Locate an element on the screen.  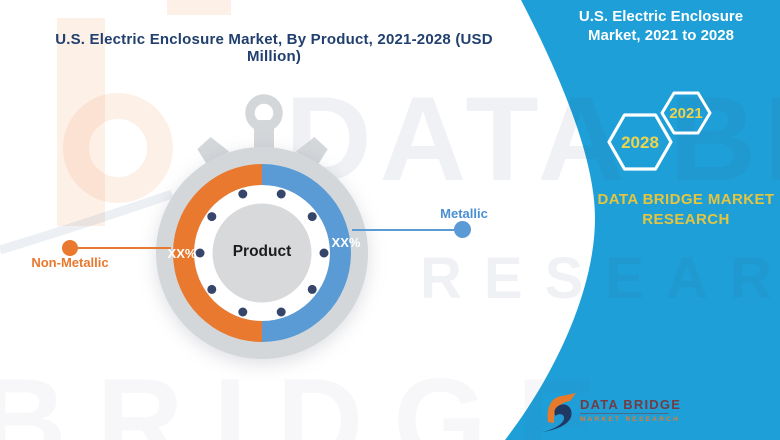
donut-center-label: Product is located at coordinates (262, 251).